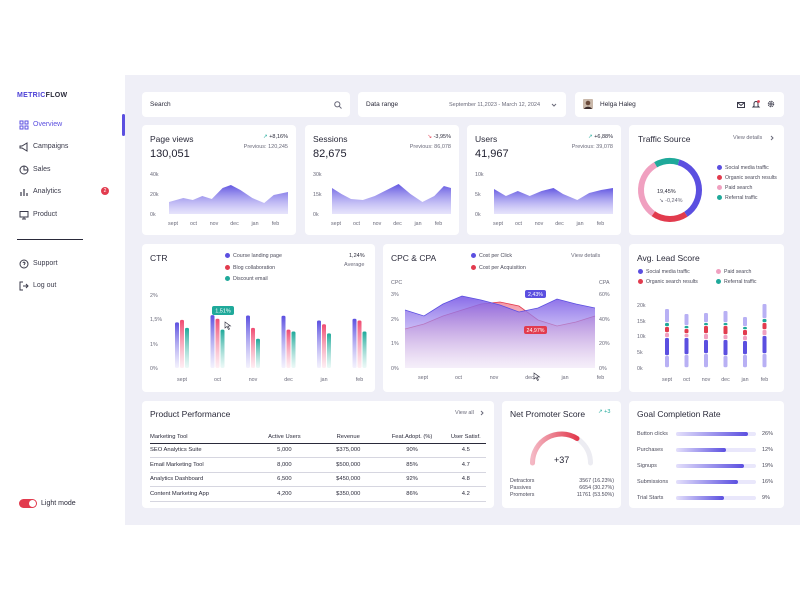  What do you see at coordinates (535, 330) in the screenshot?
I see `cpa-tooltip: 24,97%` at bounding box center [535, 330].